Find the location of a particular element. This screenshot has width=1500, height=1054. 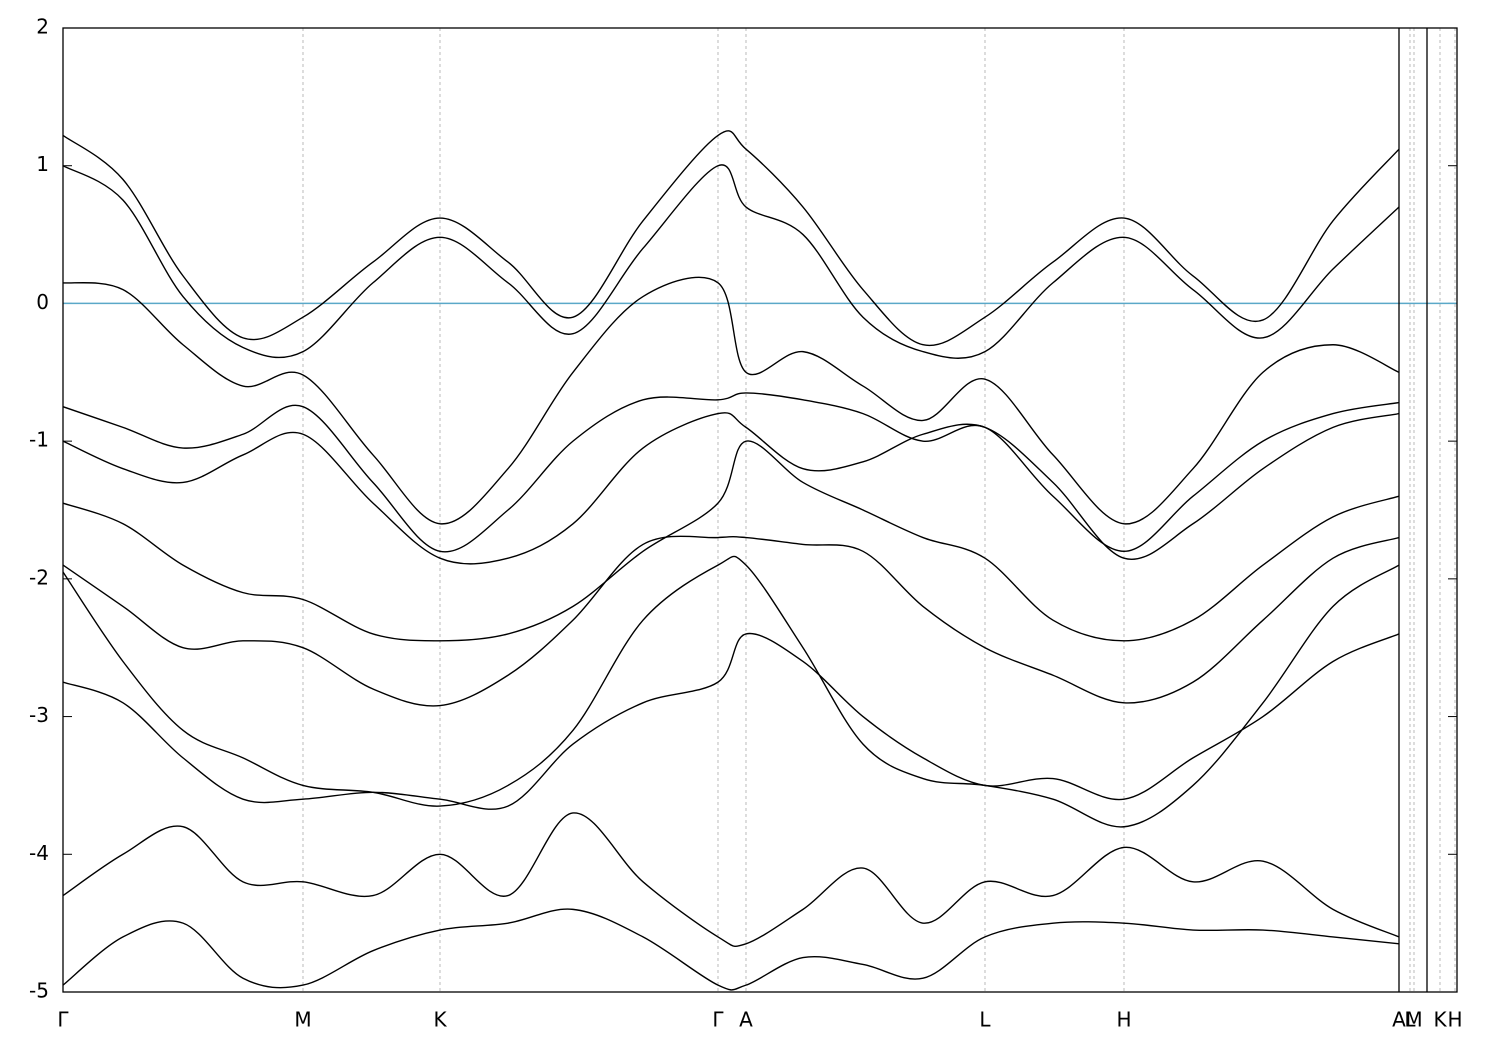

y-tick-label: 1 is located at coordinates (42, 164).